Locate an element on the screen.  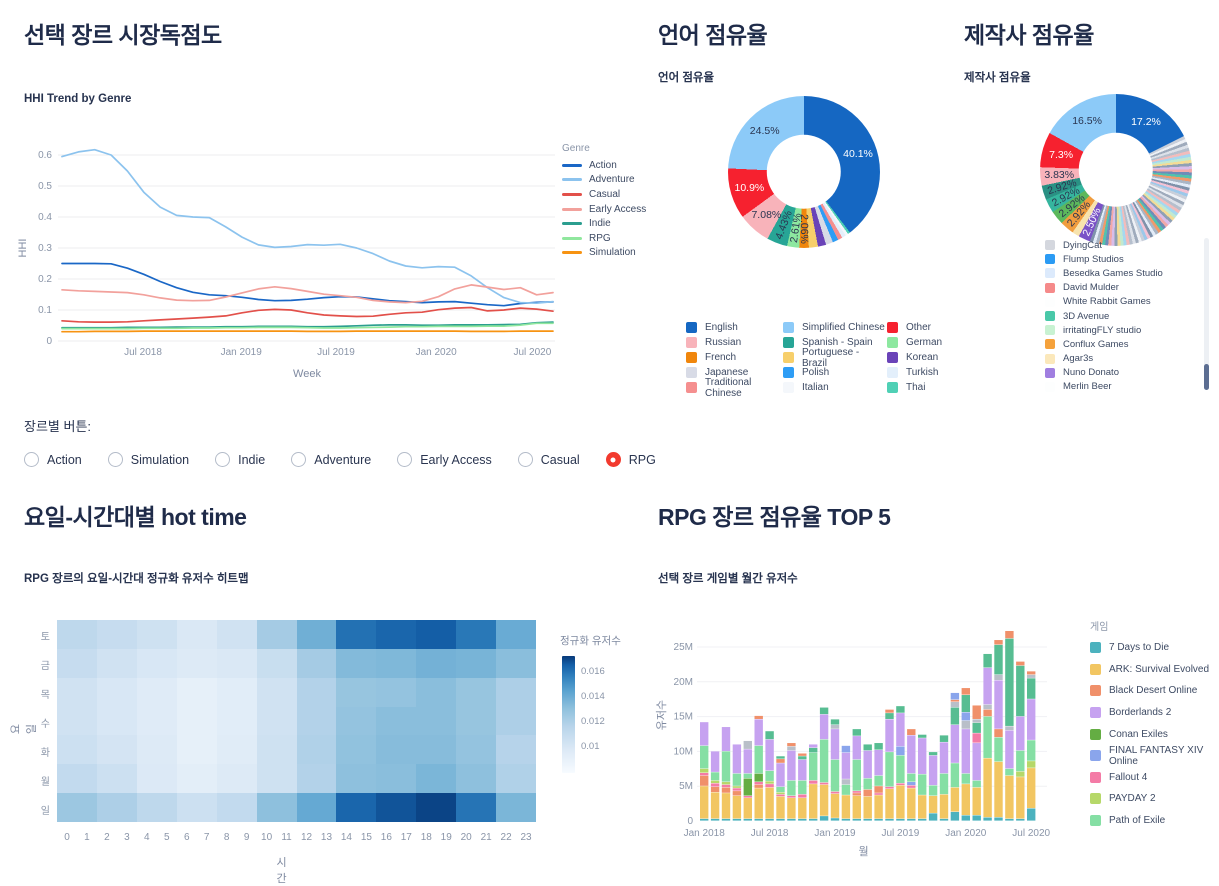
legend-item-spanish-spain: Spanish - Spain is located at coordinates (835, 342).